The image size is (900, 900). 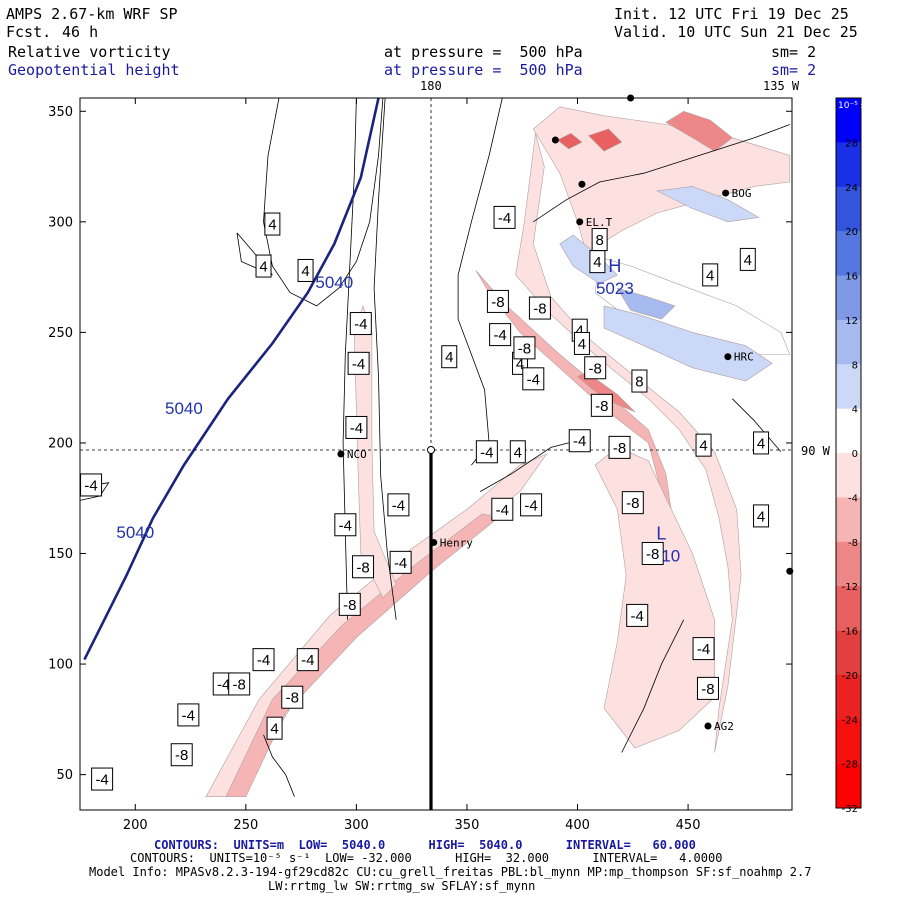 What do you see at coordinates (851, 188) in the screenshot?
I see `colorbar-label: 24` at bounding box center [851, 188].